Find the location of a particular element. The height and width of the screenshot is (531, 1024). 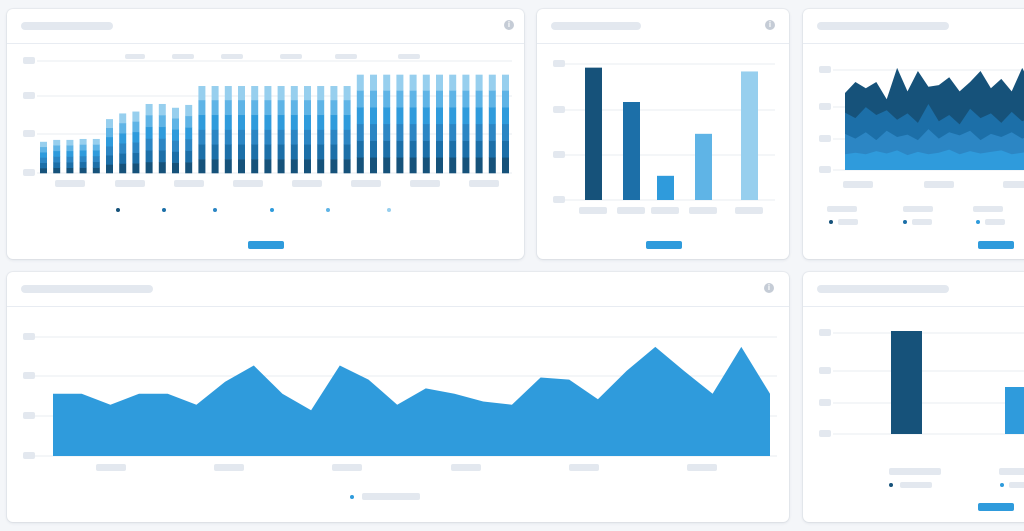

bar-chart is located at coordinates (664, 137).